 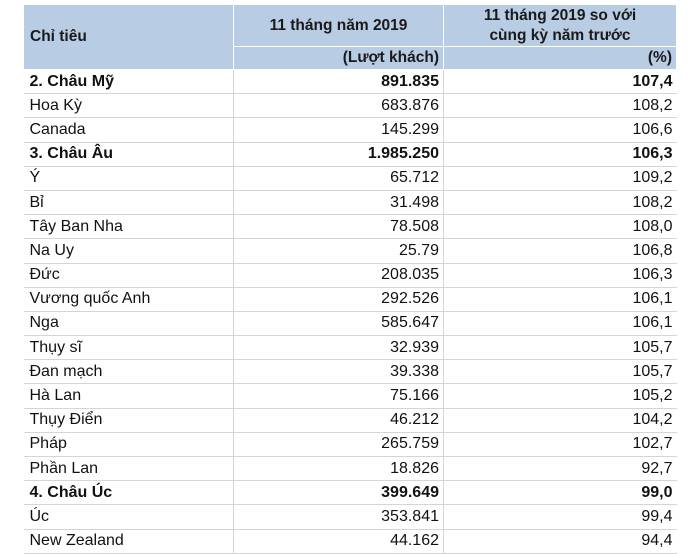 What do you see at coordinates (128, 324) in the screenshot?
I see `row-name-cell: Nga` at bounding box center [128, 324].